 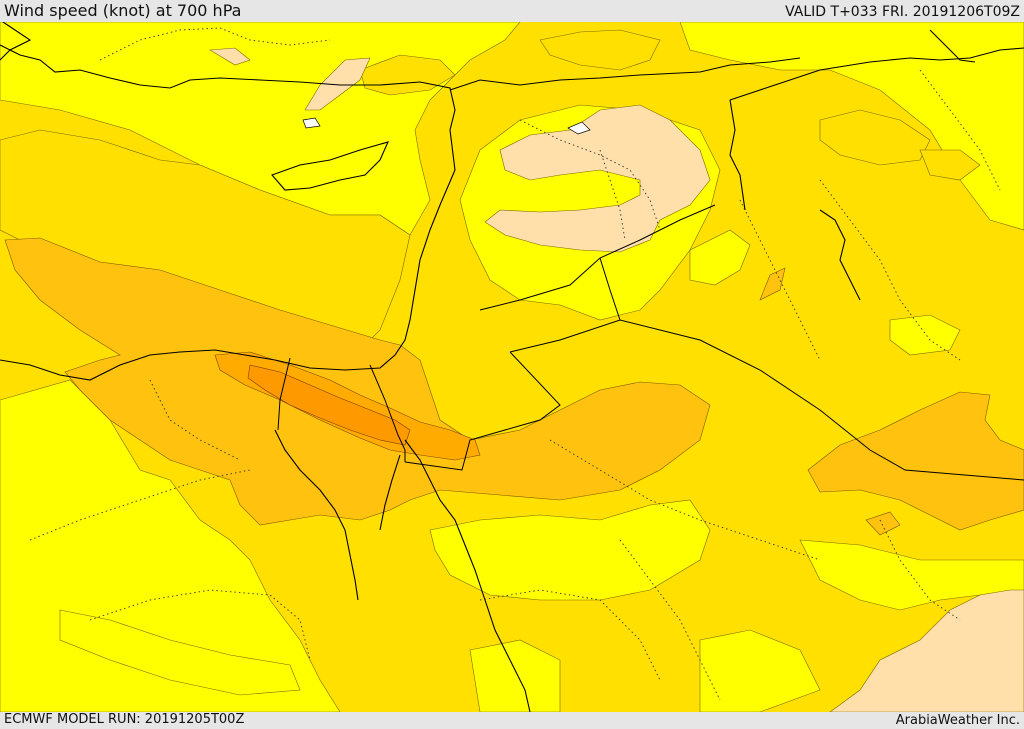 What do you see at coordinates (902, 12) in the screenshot?
I see `valid-time: VALID T+033 FRI. 20191206T09Z` at bounding box center [902, 12].